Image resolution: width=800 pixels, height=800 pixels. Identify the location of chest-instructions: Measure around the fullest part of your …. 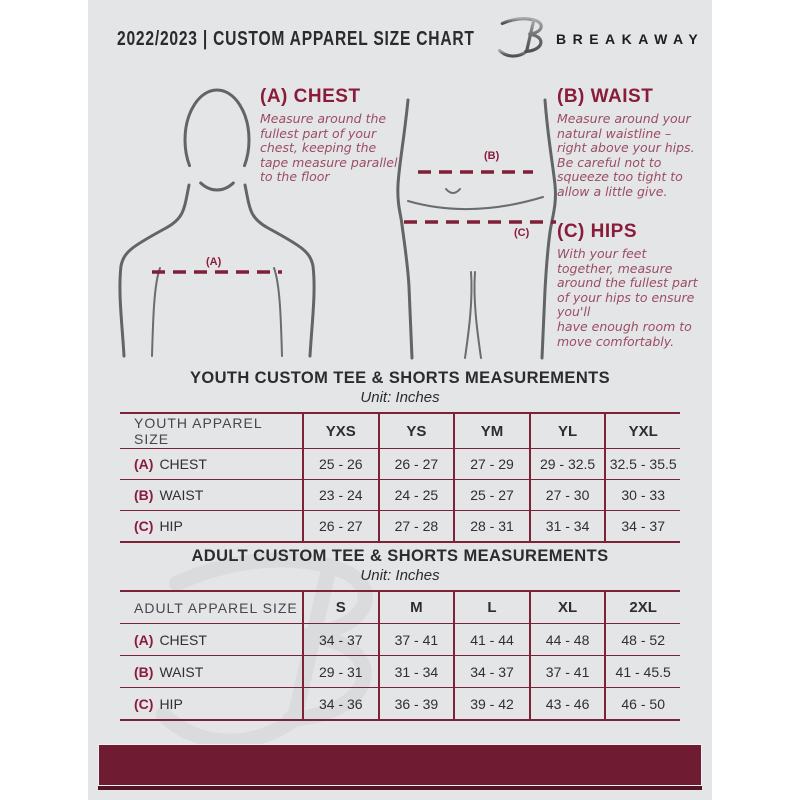
(329, 148).